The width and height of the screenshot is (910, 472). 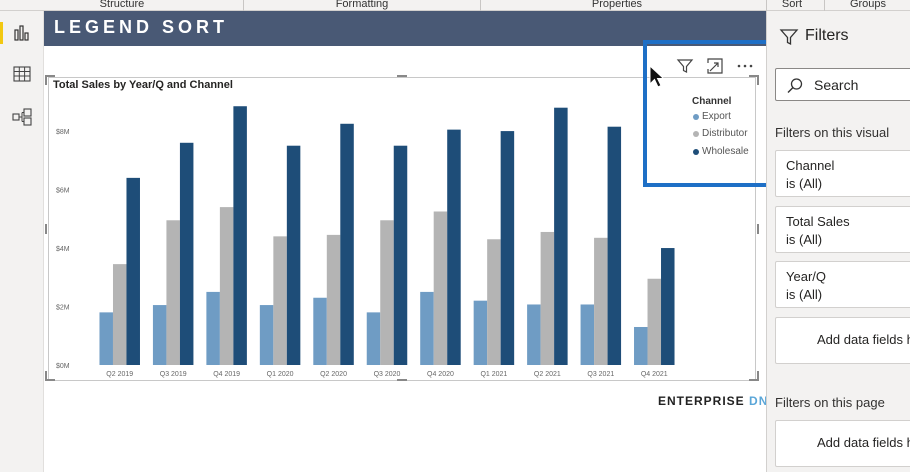 What do you see at coordinates (46, 376) in the screenshot?
I see `resize-handle-bl-v` at bounding box center [46, 376].